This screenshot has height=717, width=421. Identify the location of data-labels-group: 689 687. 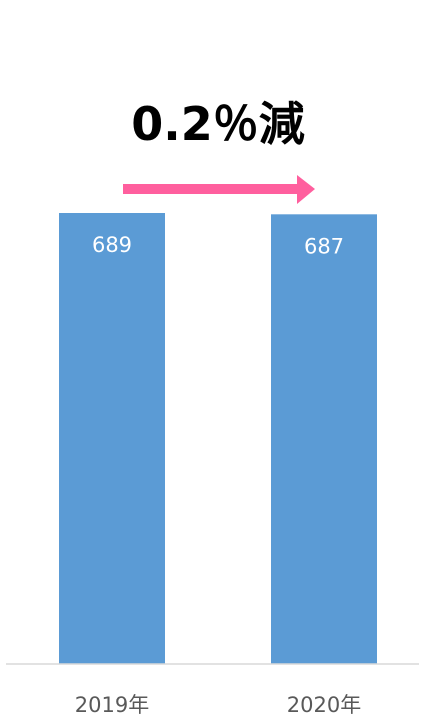
(218, 245).